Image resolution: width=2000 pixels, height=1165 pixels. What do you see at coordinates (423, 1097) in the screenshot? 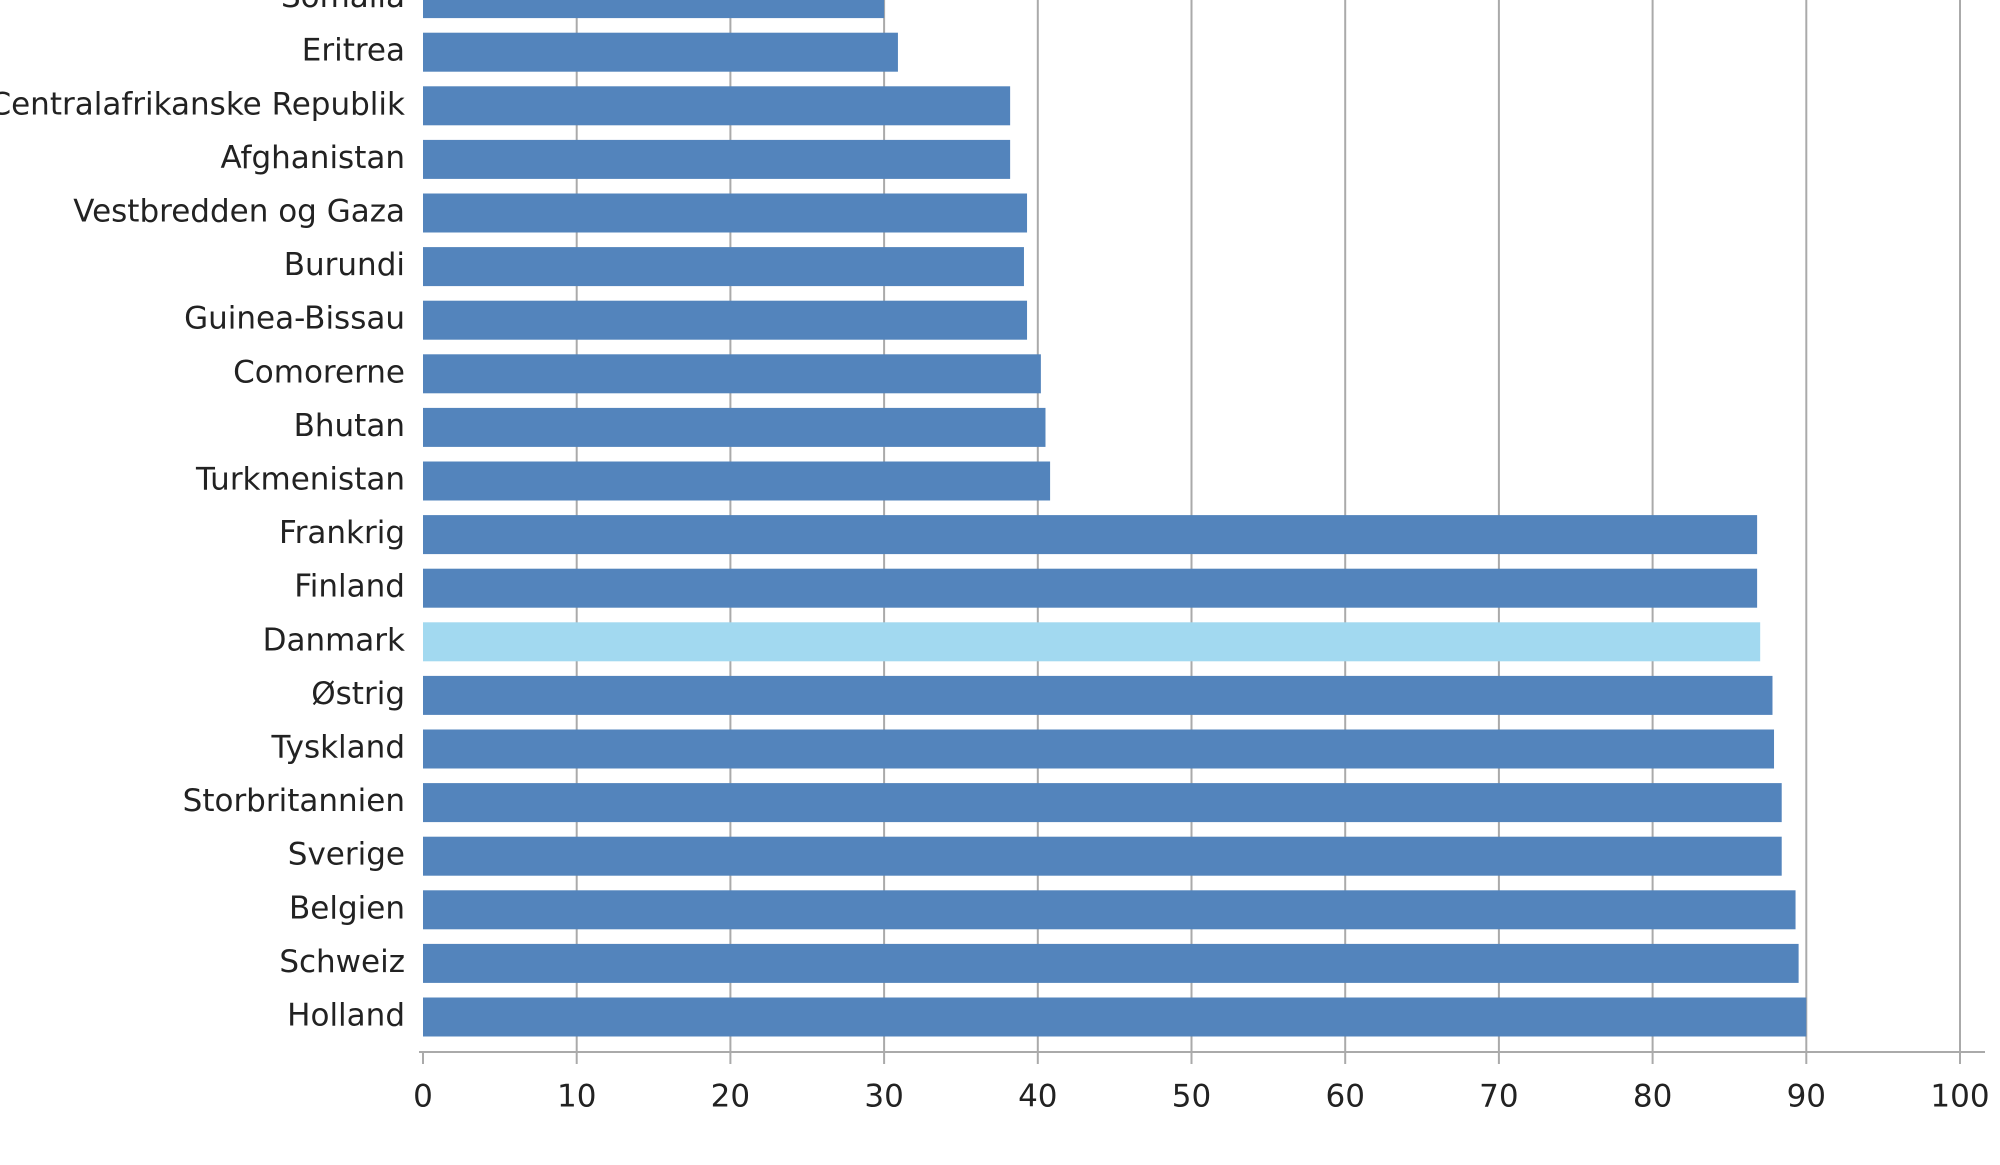
I see `x-tick-label: 0` at bounding box center [423, 1097].